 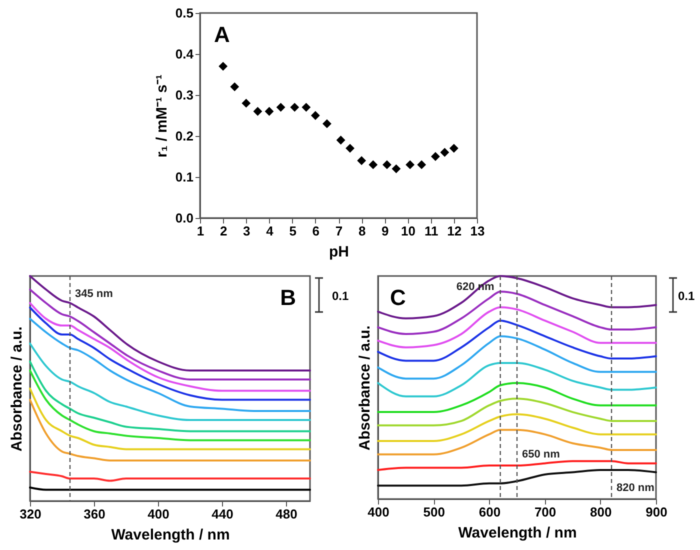 I want to click on x-tick-label: 2, so click(x=224, y=231).